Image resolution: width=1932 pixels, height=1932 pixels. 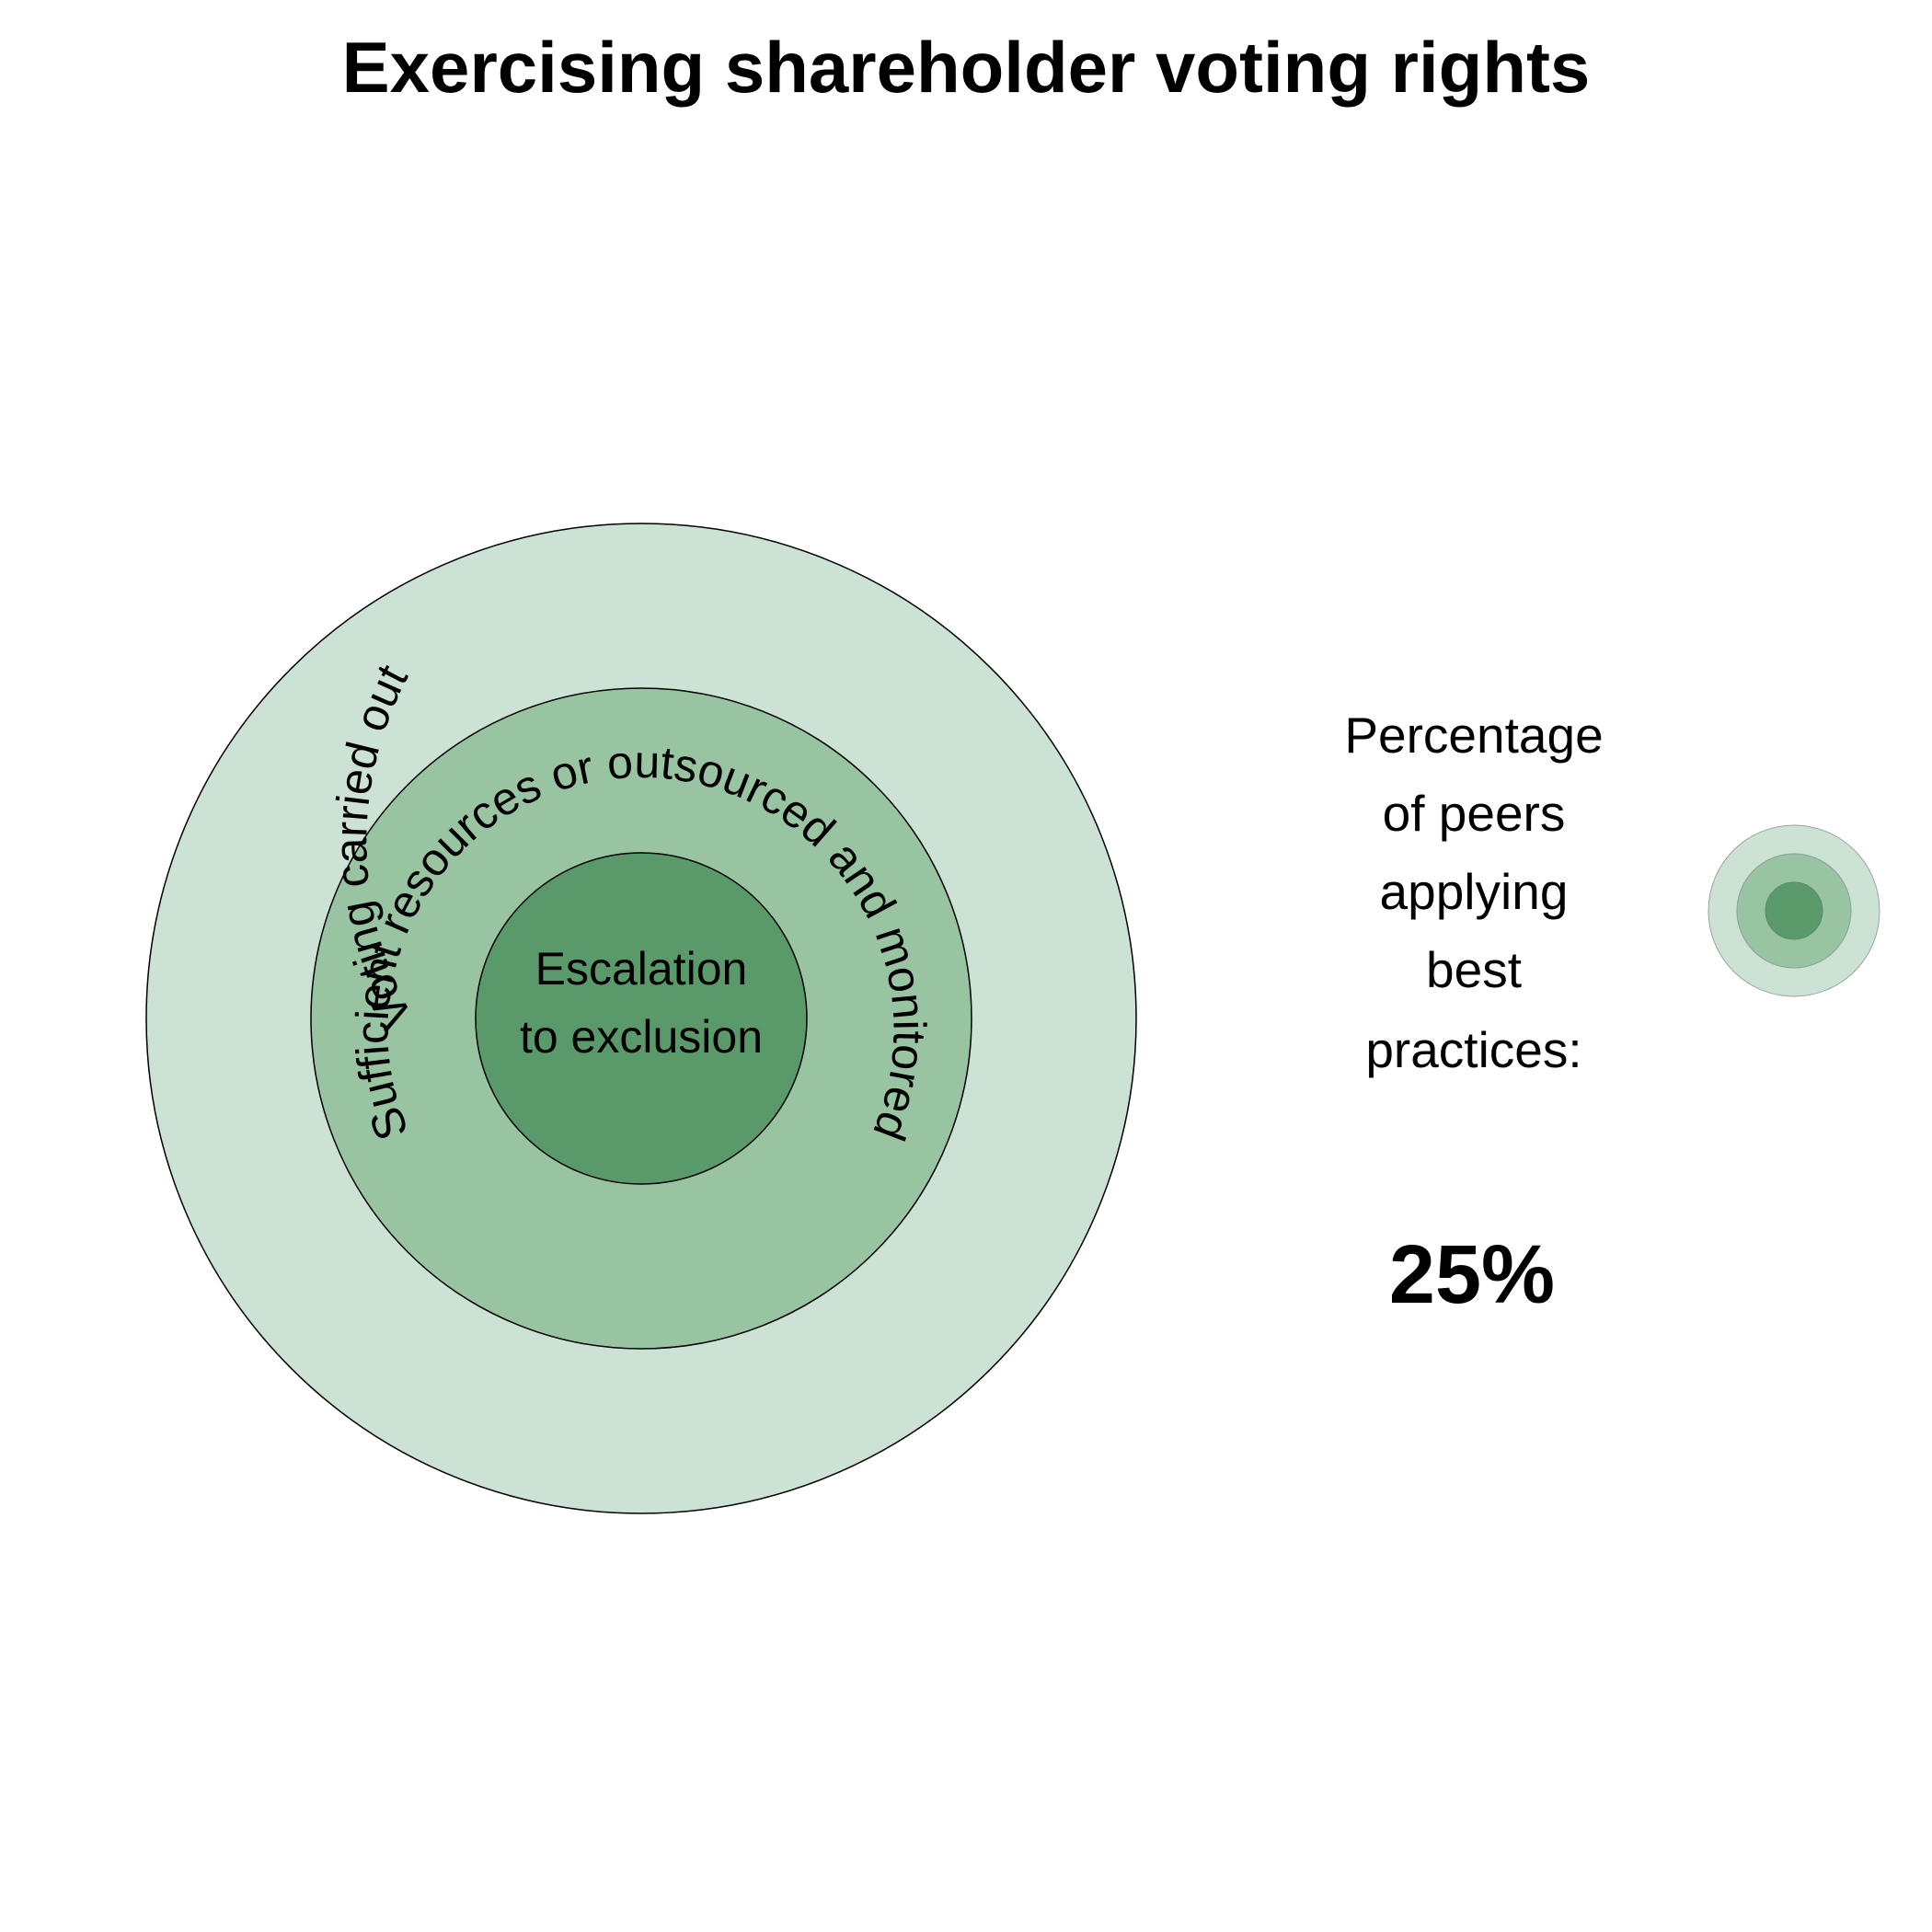 What do you see at coordinates (1473, 1049) in the screenshot?
I see `side-line-5: practices:` at bounding box center [1473, 1049].